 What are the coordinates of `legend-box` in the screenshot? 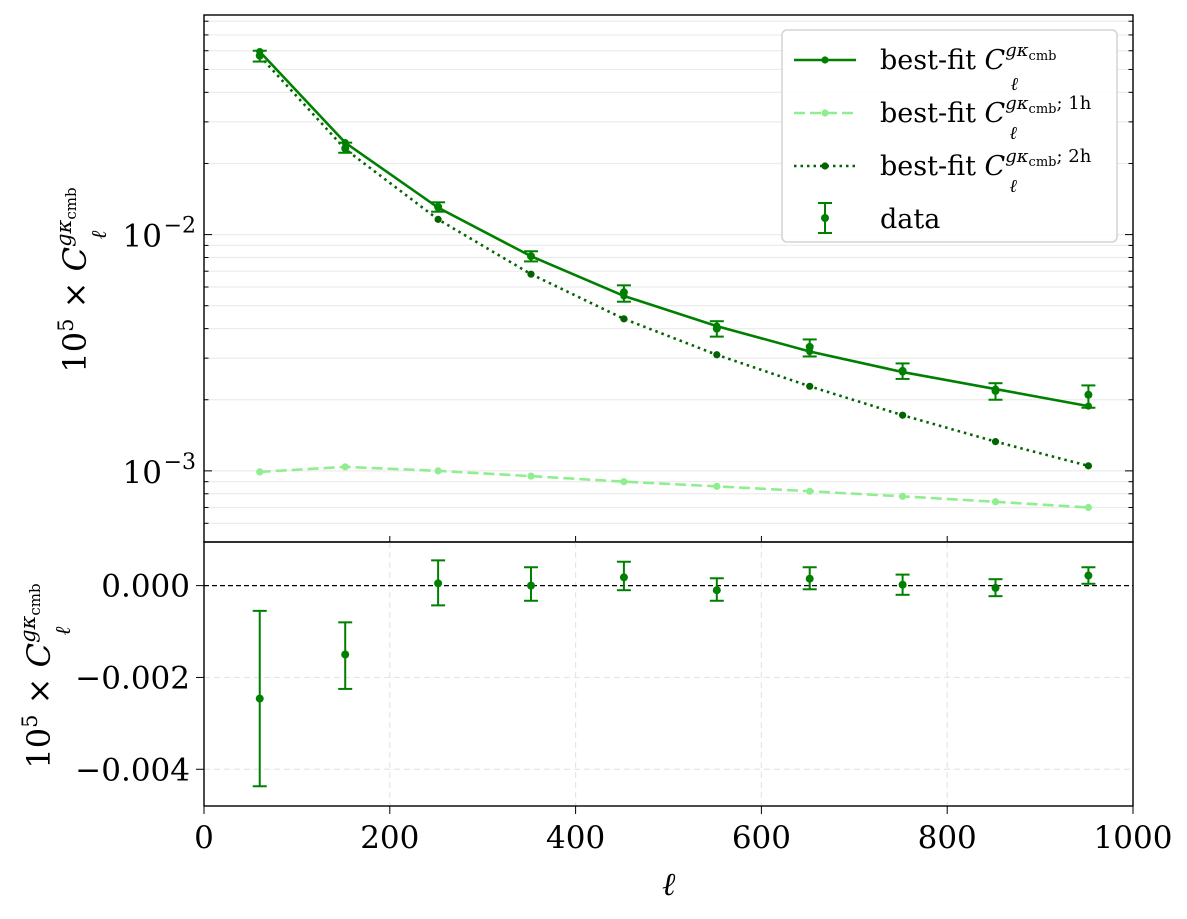 It's located at (949, 136).